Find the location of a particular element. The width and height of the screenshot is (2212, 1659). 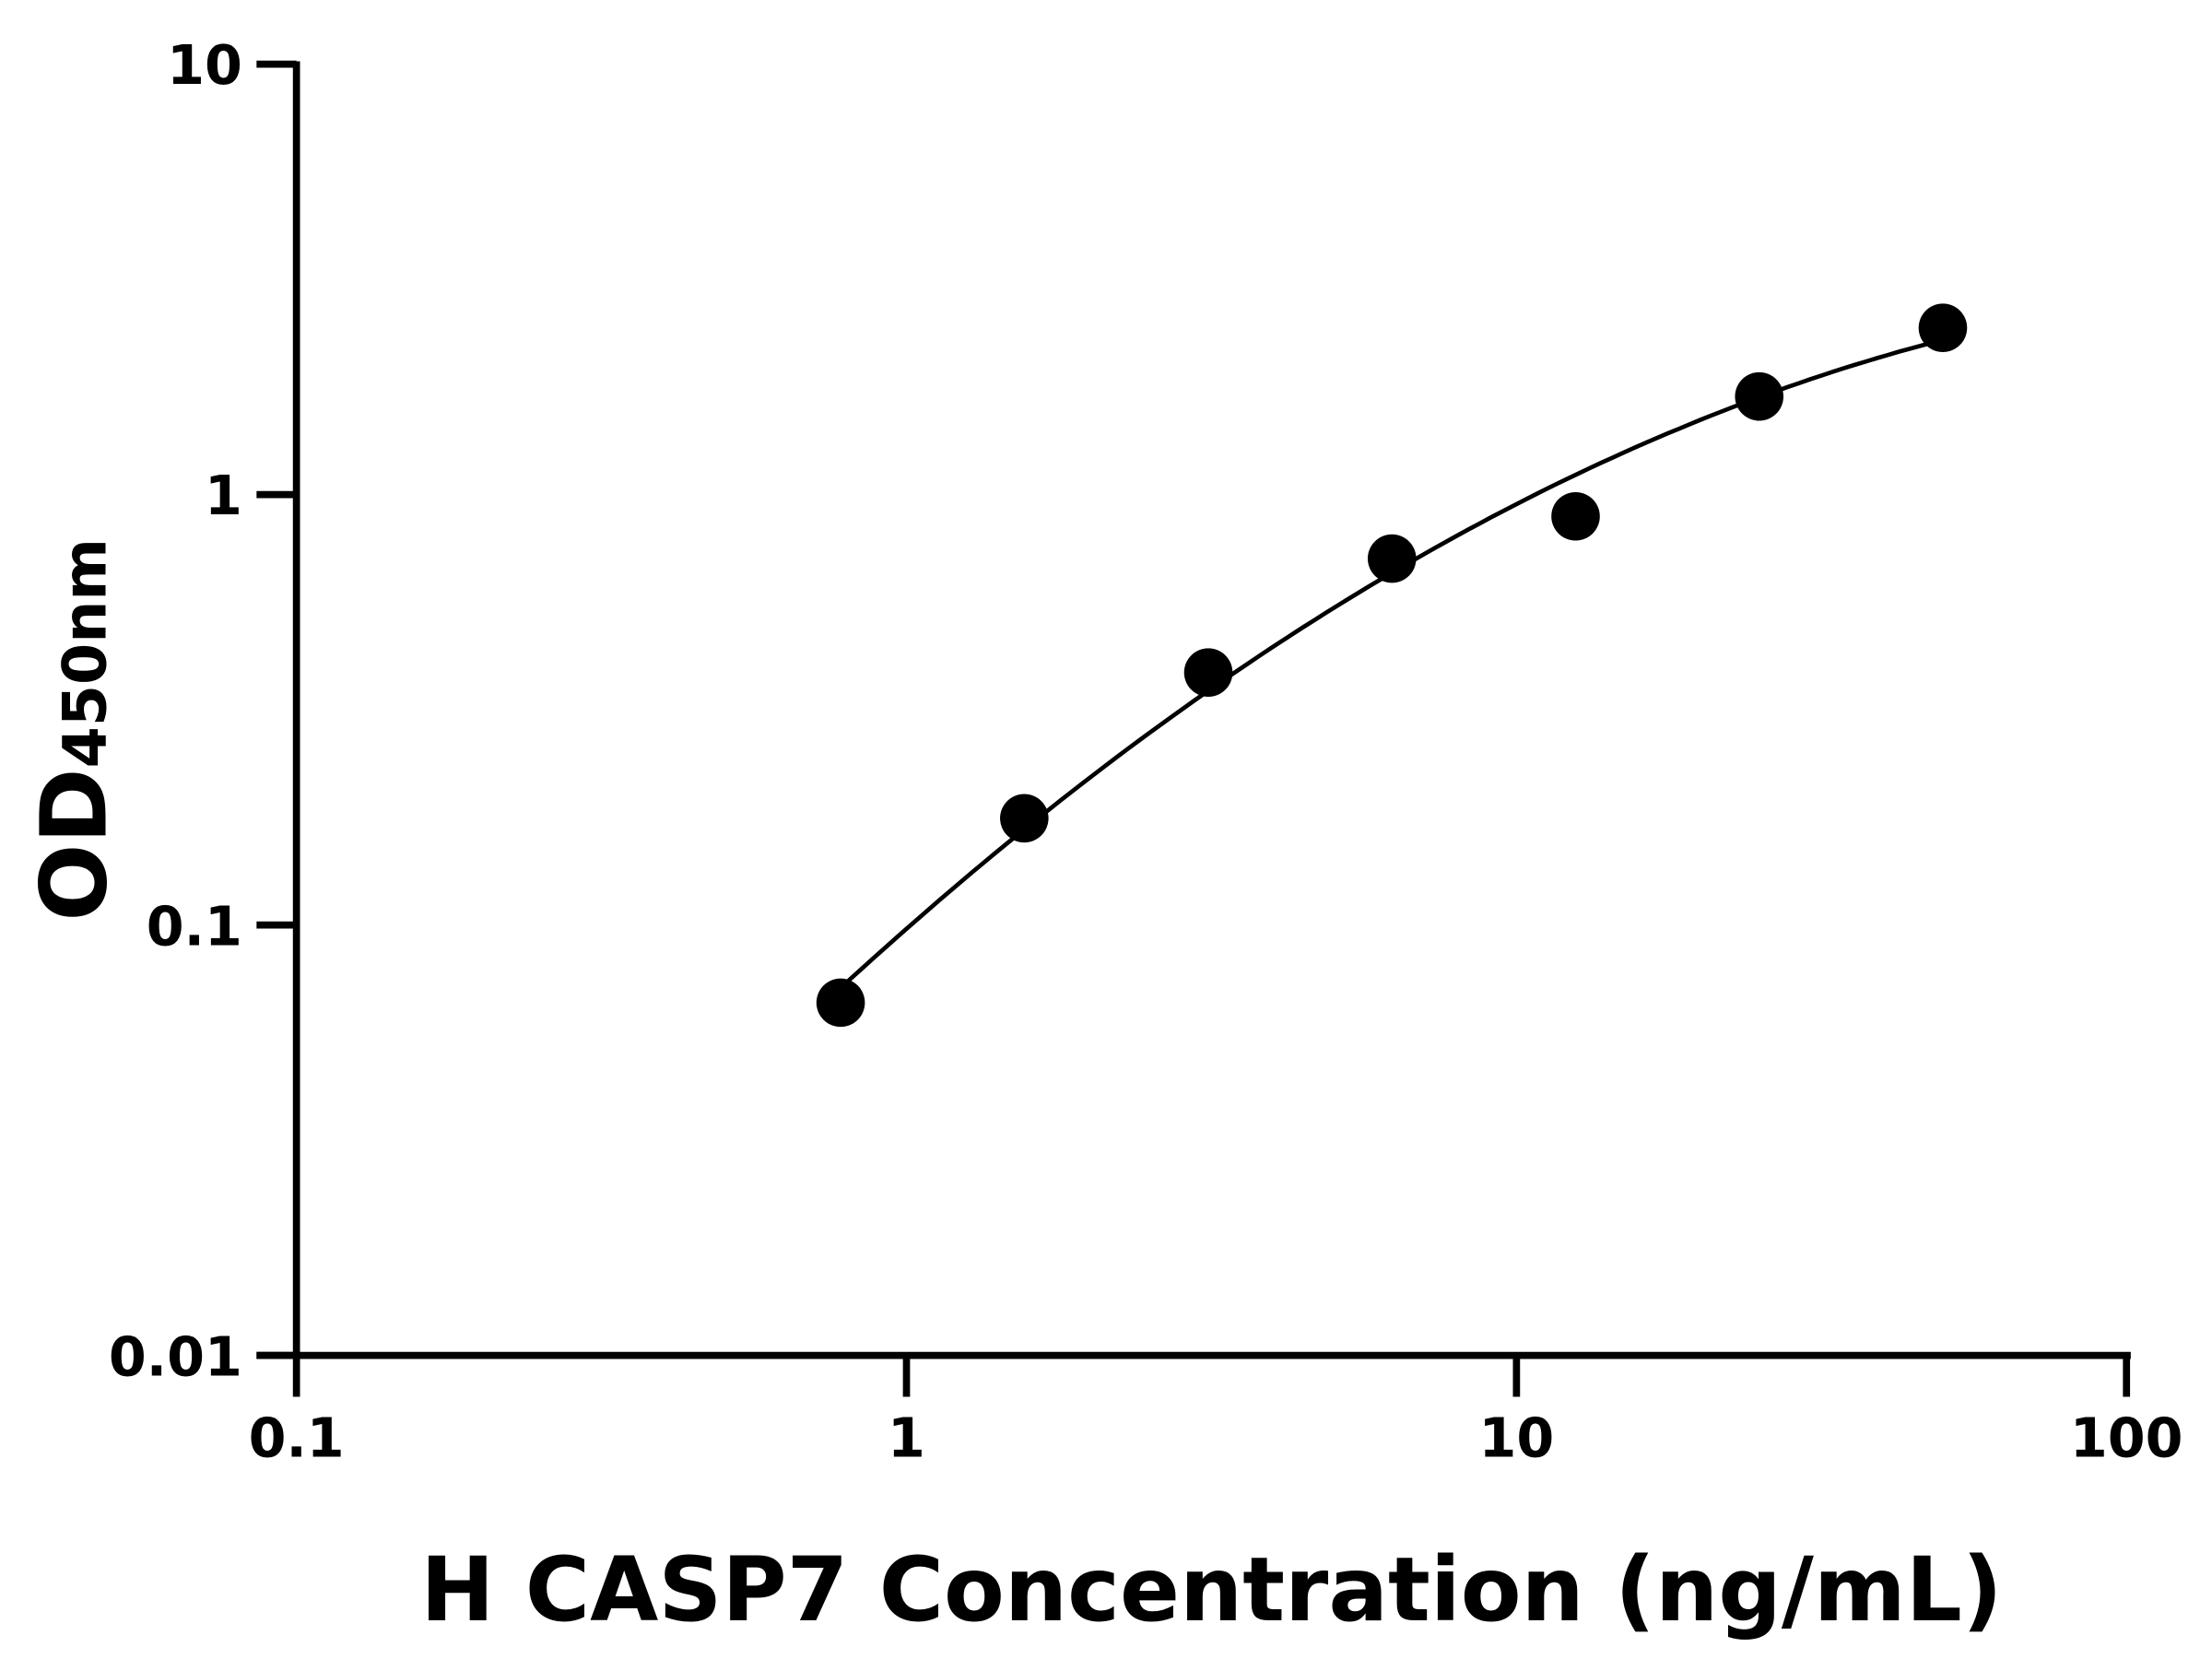

x-tick-label: 1 is located at coordinates (906, 1437).